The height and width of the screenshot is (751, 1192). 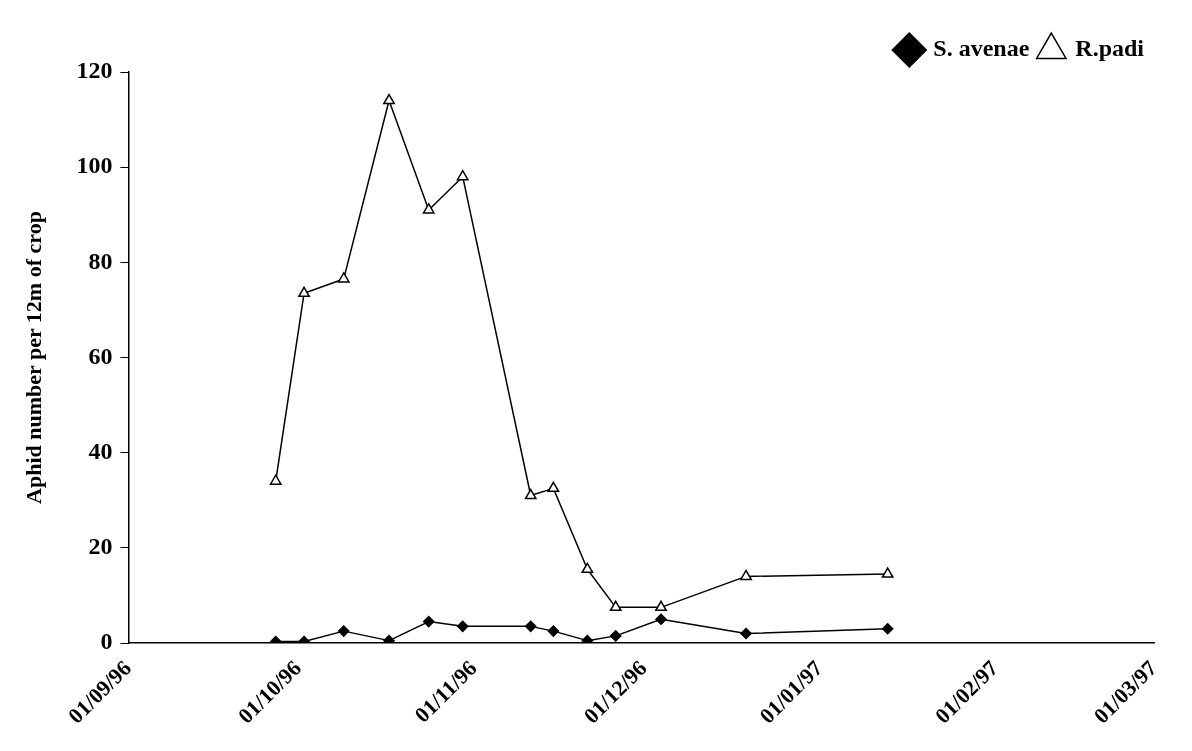 What do you see at coordinates (33, 357) in the screenshot?
I see `y-axis-title: Aphid number per 12m of crop` at bounding box center [33, 357].